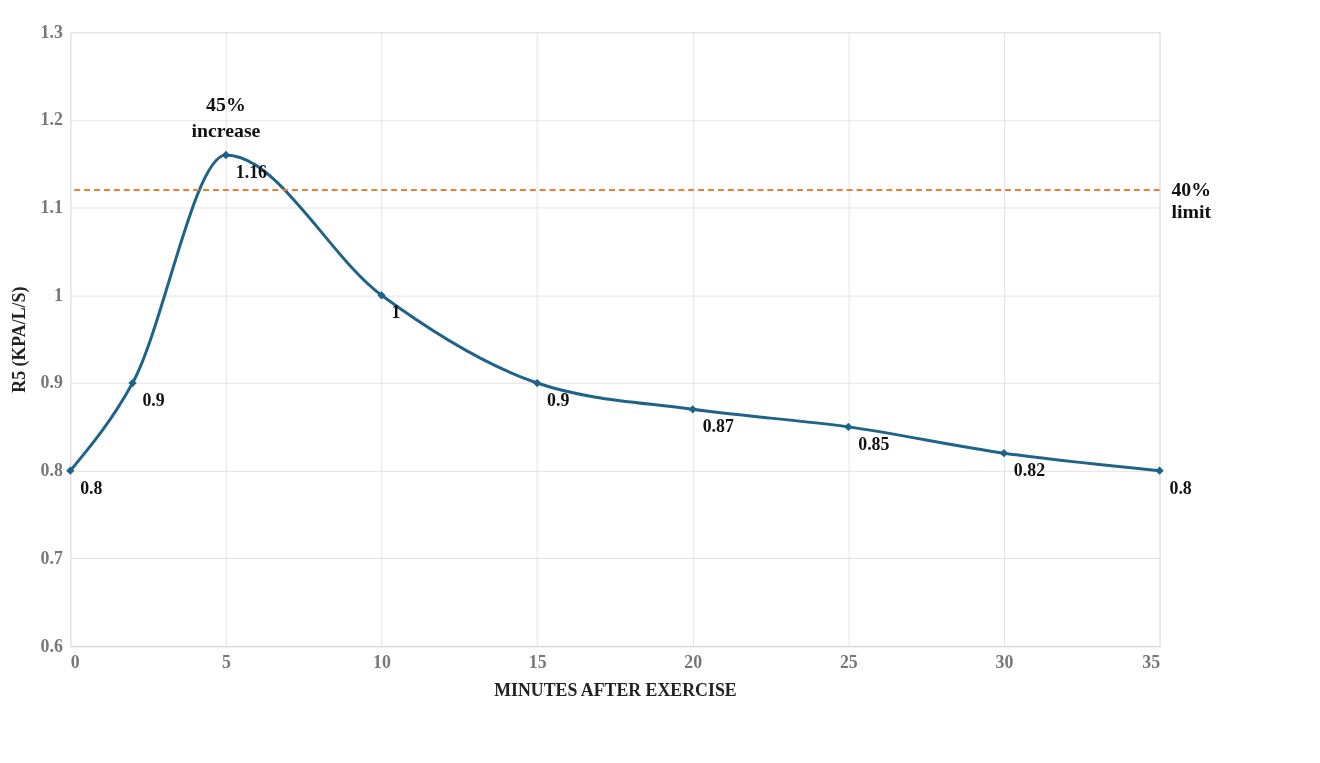 The width and height of the screenshot is (1320, 763). I want to click on annotation: 45% increase, so click(226, 117).